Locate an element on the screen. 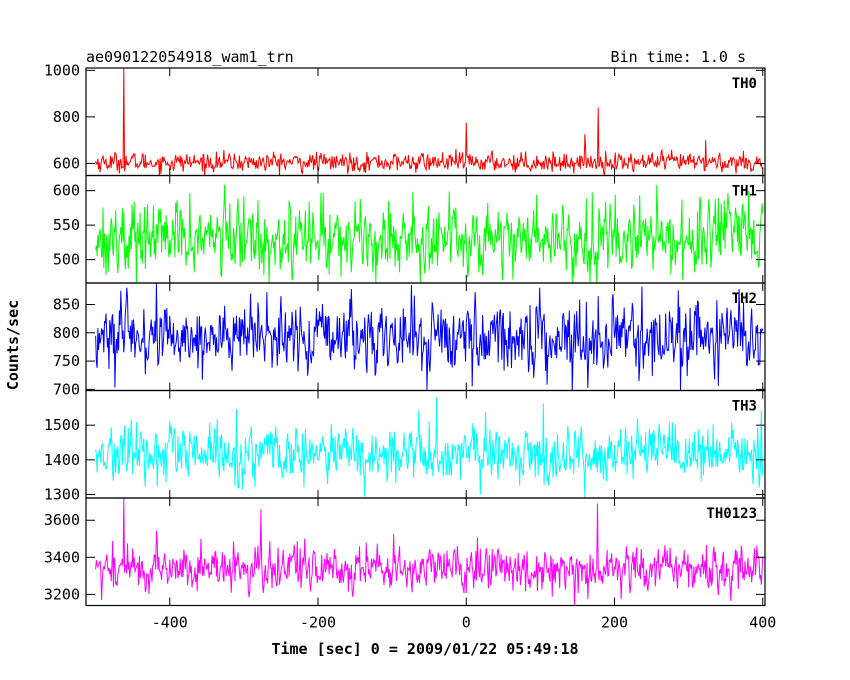 Image resolution: width=850 pixels, height=680 pixels. series-line-th0 is located at coordinates (429, 121).